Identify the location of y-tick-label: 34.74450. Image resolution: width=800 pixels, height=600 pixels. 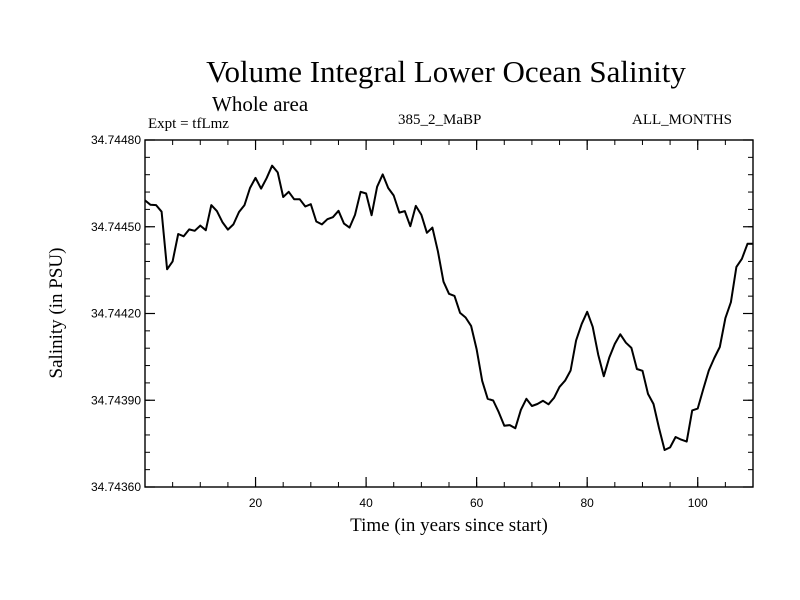
(116, 227).